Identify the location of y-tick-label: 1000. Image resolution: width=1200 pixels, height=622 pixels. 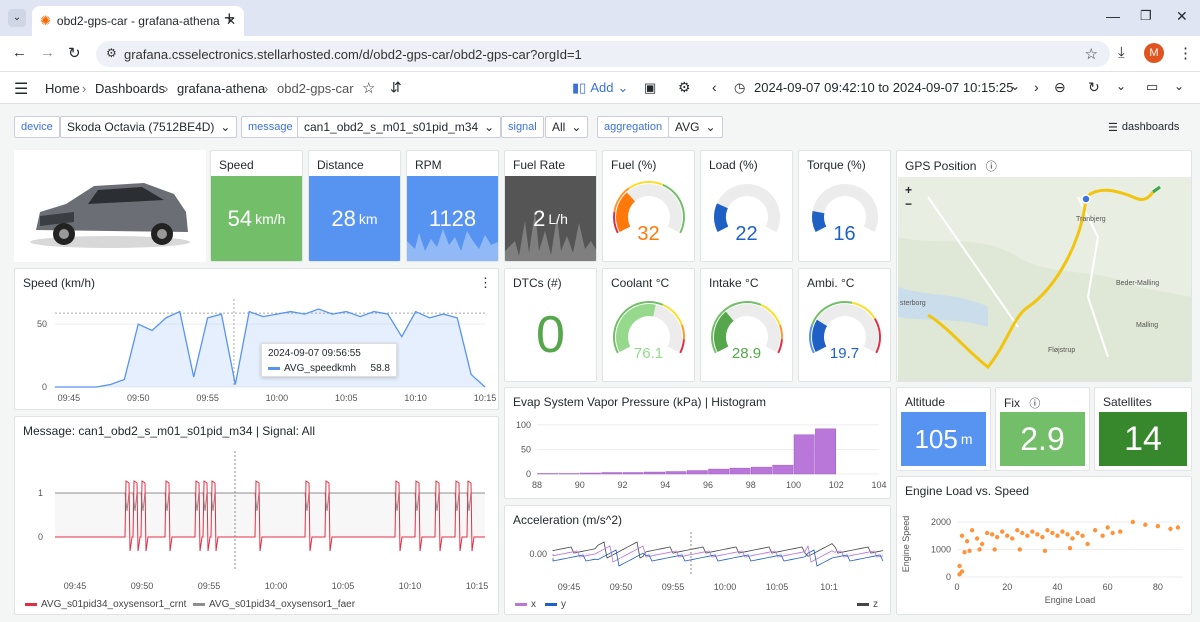
(941, 550).